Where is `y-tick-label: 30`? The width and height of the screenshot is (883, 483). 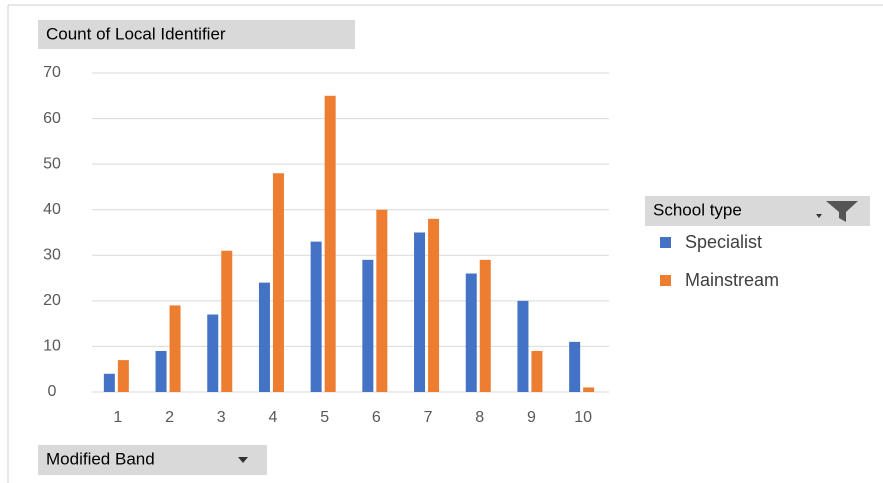
y-tick-label: 30 is located at coordinates (52, 255).